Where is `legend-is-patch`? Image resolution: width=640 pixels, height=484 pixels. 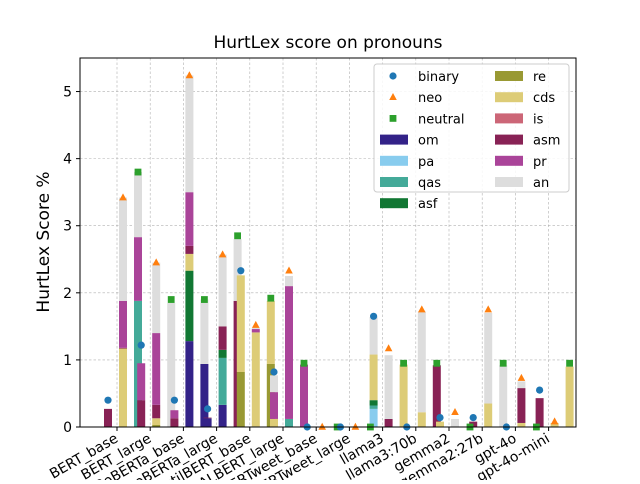 legend-is-patch is located at coordinates (509, 118).